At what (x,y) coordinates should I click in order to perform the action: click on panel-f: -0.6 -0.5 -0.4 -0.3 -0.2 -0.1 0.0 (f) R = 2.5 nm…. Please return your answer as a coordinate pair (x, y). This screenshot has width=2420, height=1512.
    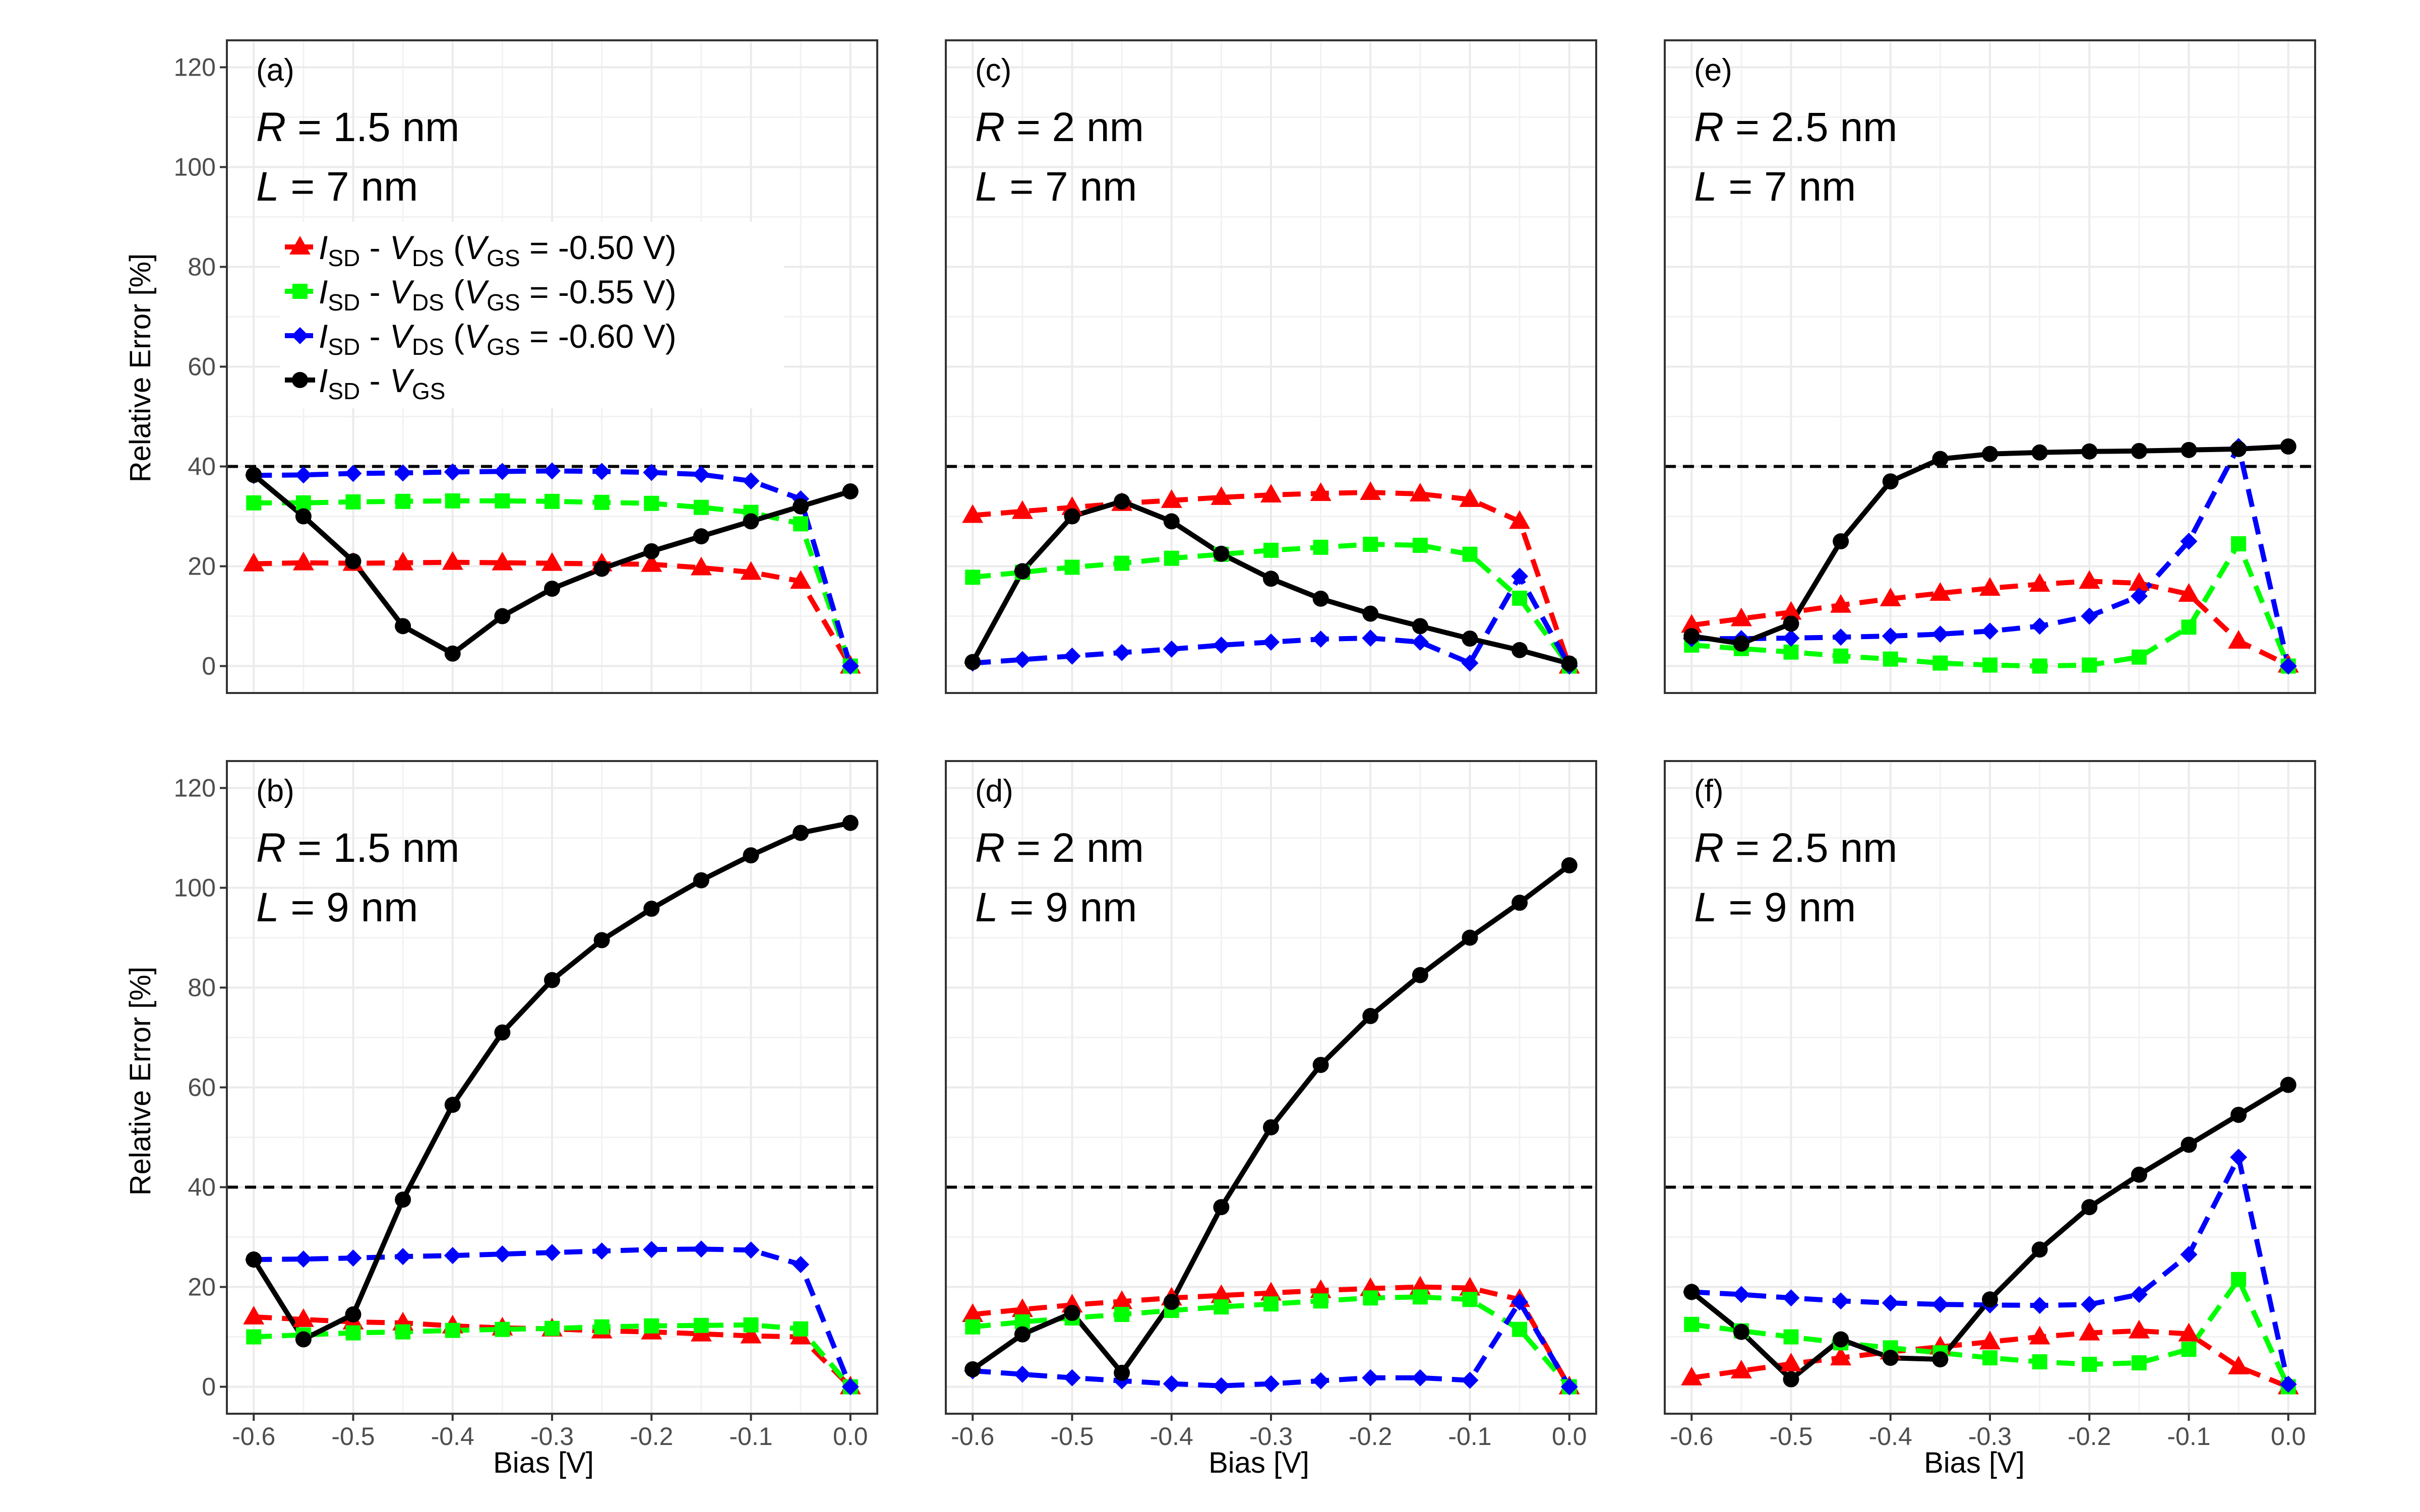
    Looking at the image, I should click on (1990, 1106).